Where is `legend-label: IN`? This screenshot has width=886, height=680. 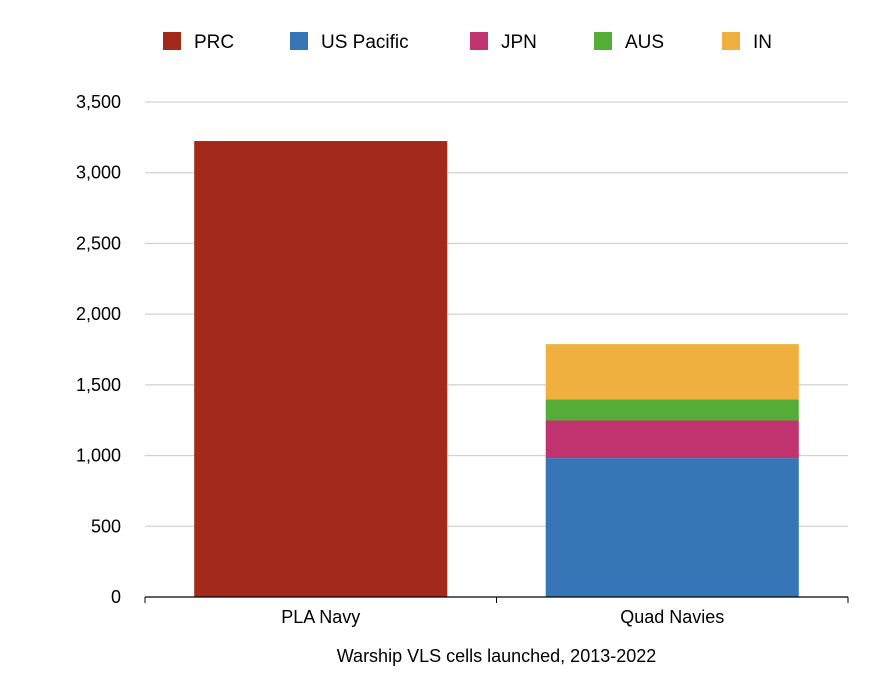 legend-label: IN is located at coordinates (762, 42).